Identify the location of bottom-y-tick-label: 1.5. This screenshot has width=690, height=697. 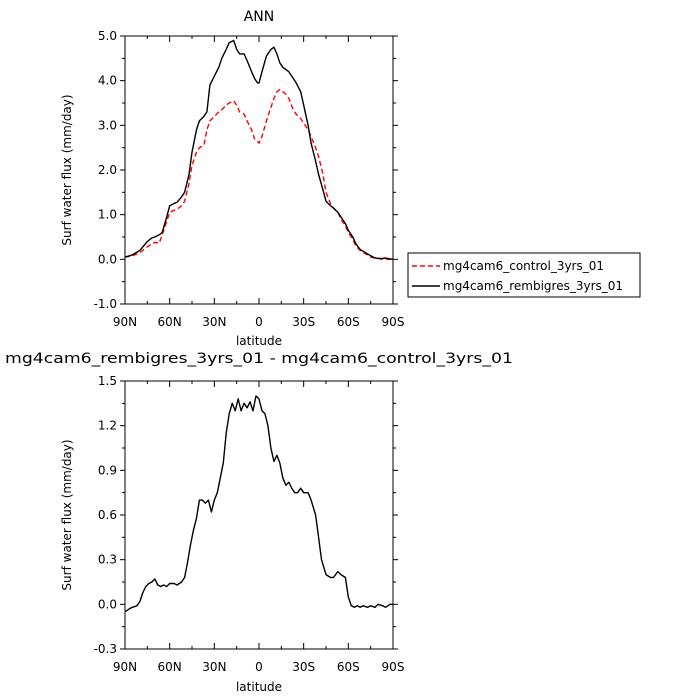
(107, 381).